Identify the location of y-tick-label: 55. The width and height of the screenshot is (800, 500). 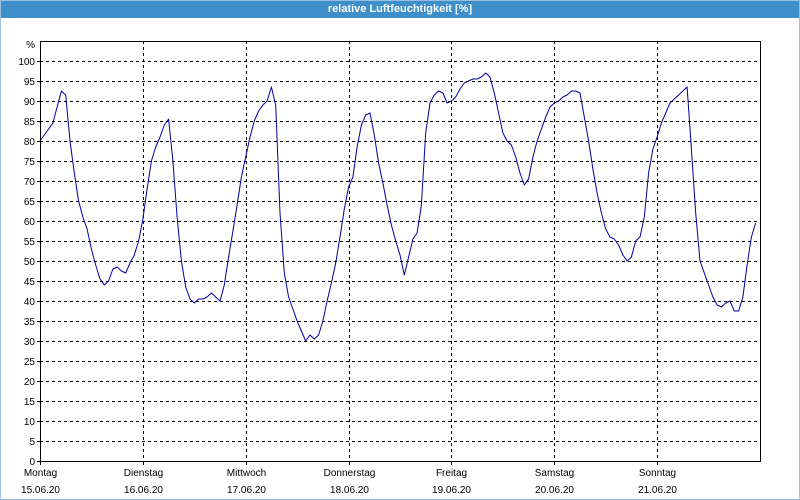
(30, 242).